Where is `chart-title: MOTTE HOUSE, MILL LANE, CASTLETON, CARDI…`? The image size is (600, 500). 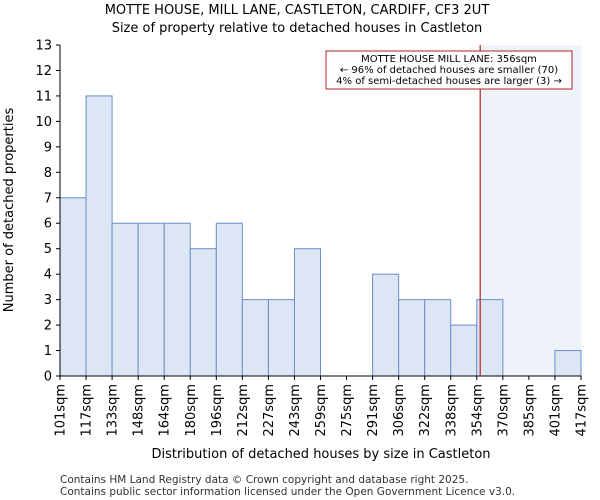 chart-title: MOTTE HOUSE, MILL LANE, CASTLETON, CARDI… is located at coordinates (297, 10).